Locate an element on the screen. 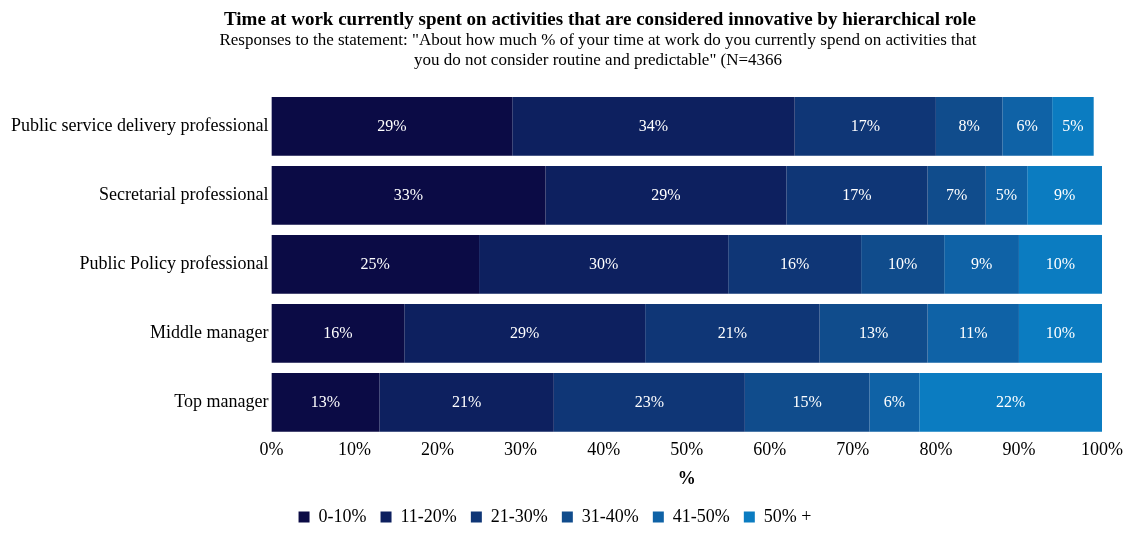 The height and width of the screenshot is (545, 1140). x-tick-label: 40% is located at coordinates (604, 449).